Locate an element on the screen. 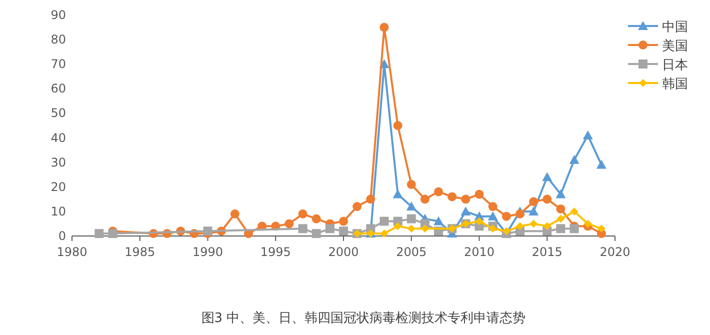  y-tick-label: 60 is located at coordinates (58, 89).